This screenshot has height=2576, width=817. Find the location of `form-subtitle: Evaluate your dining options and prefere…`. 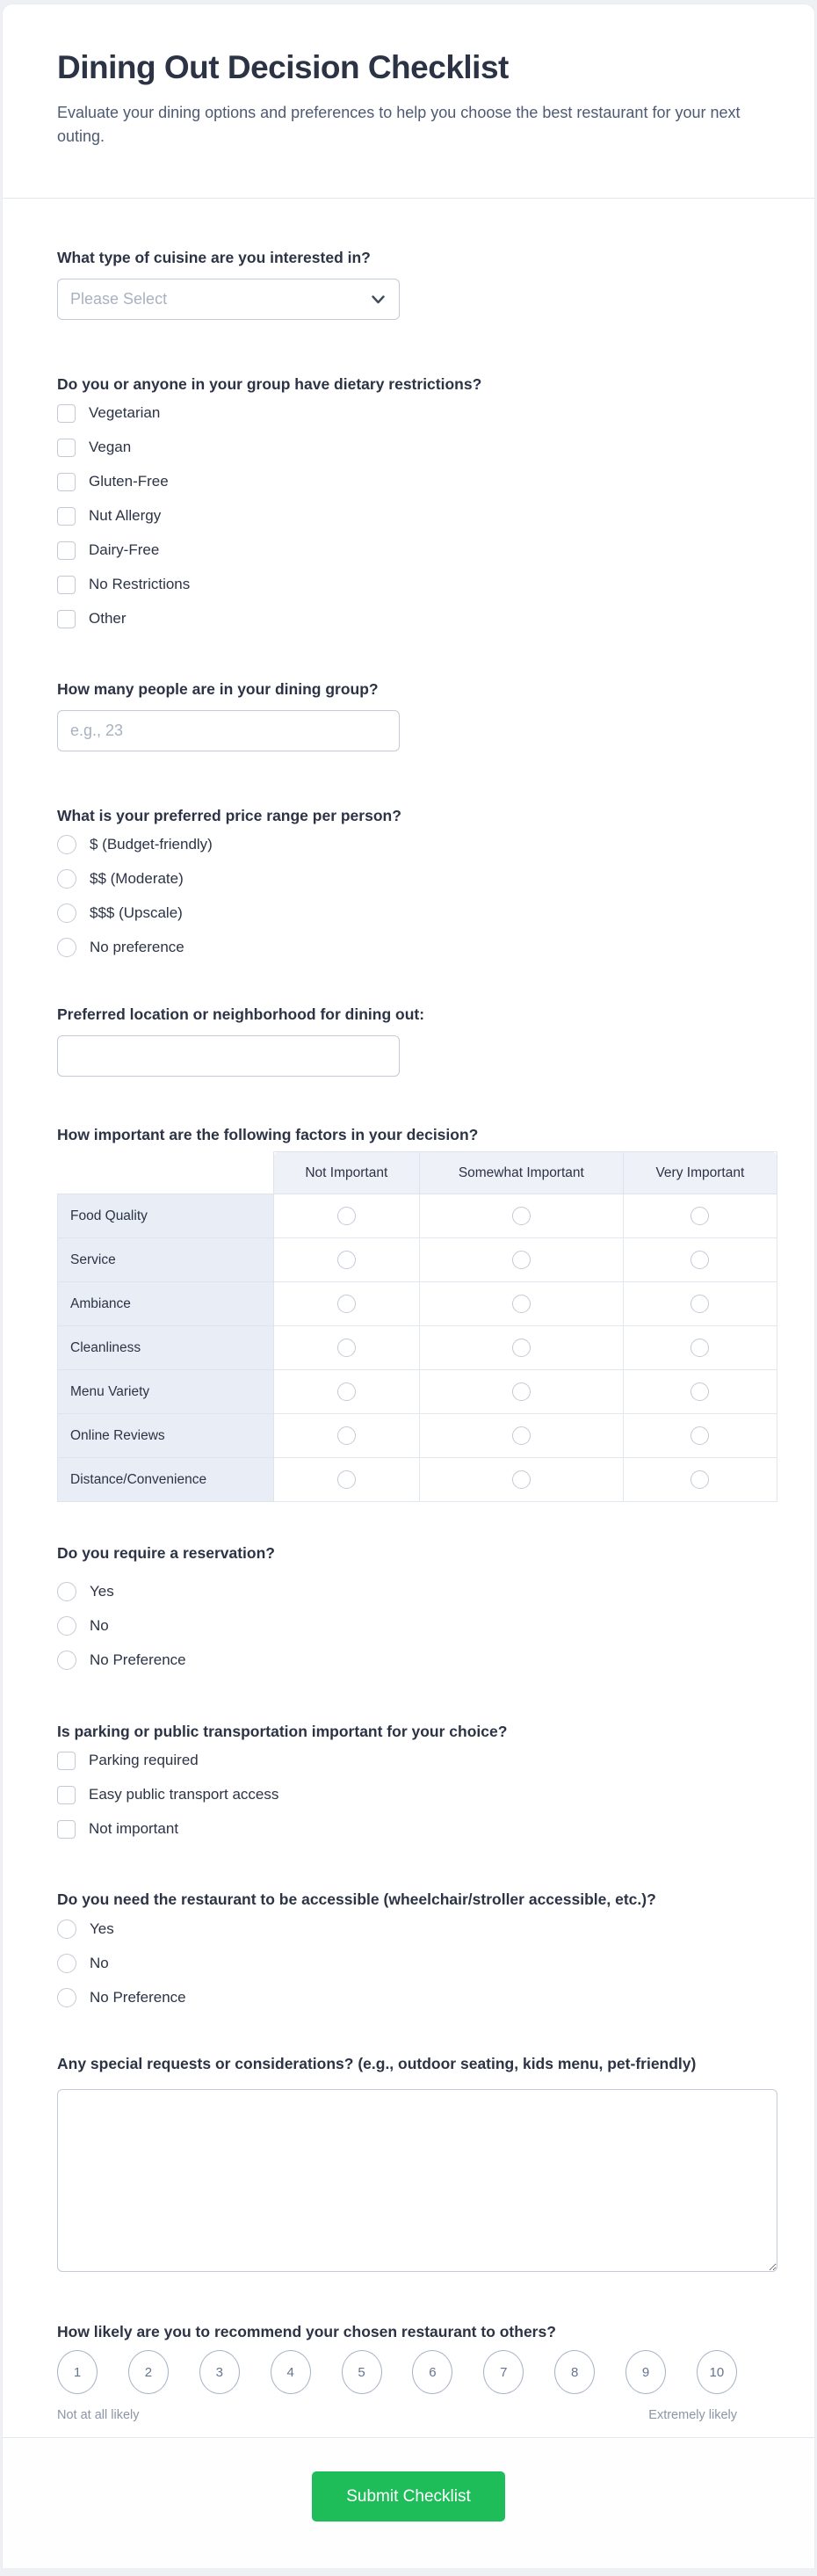

form-subtitle: Evaluate your dining options and prefere… is located at coordinates (399, 124).